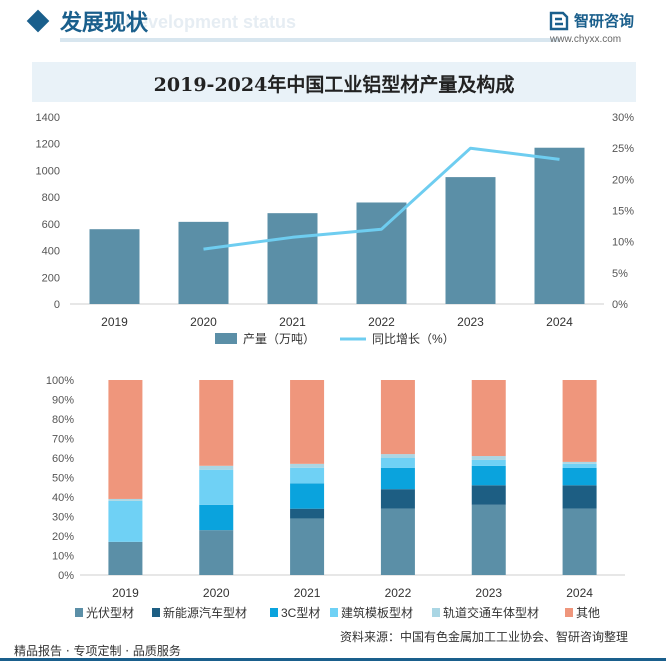  What do you see at coordinates (623, 243) in the screenshot?
I see `y-right-tick-label: 10%` at bounding box center [623, 243].